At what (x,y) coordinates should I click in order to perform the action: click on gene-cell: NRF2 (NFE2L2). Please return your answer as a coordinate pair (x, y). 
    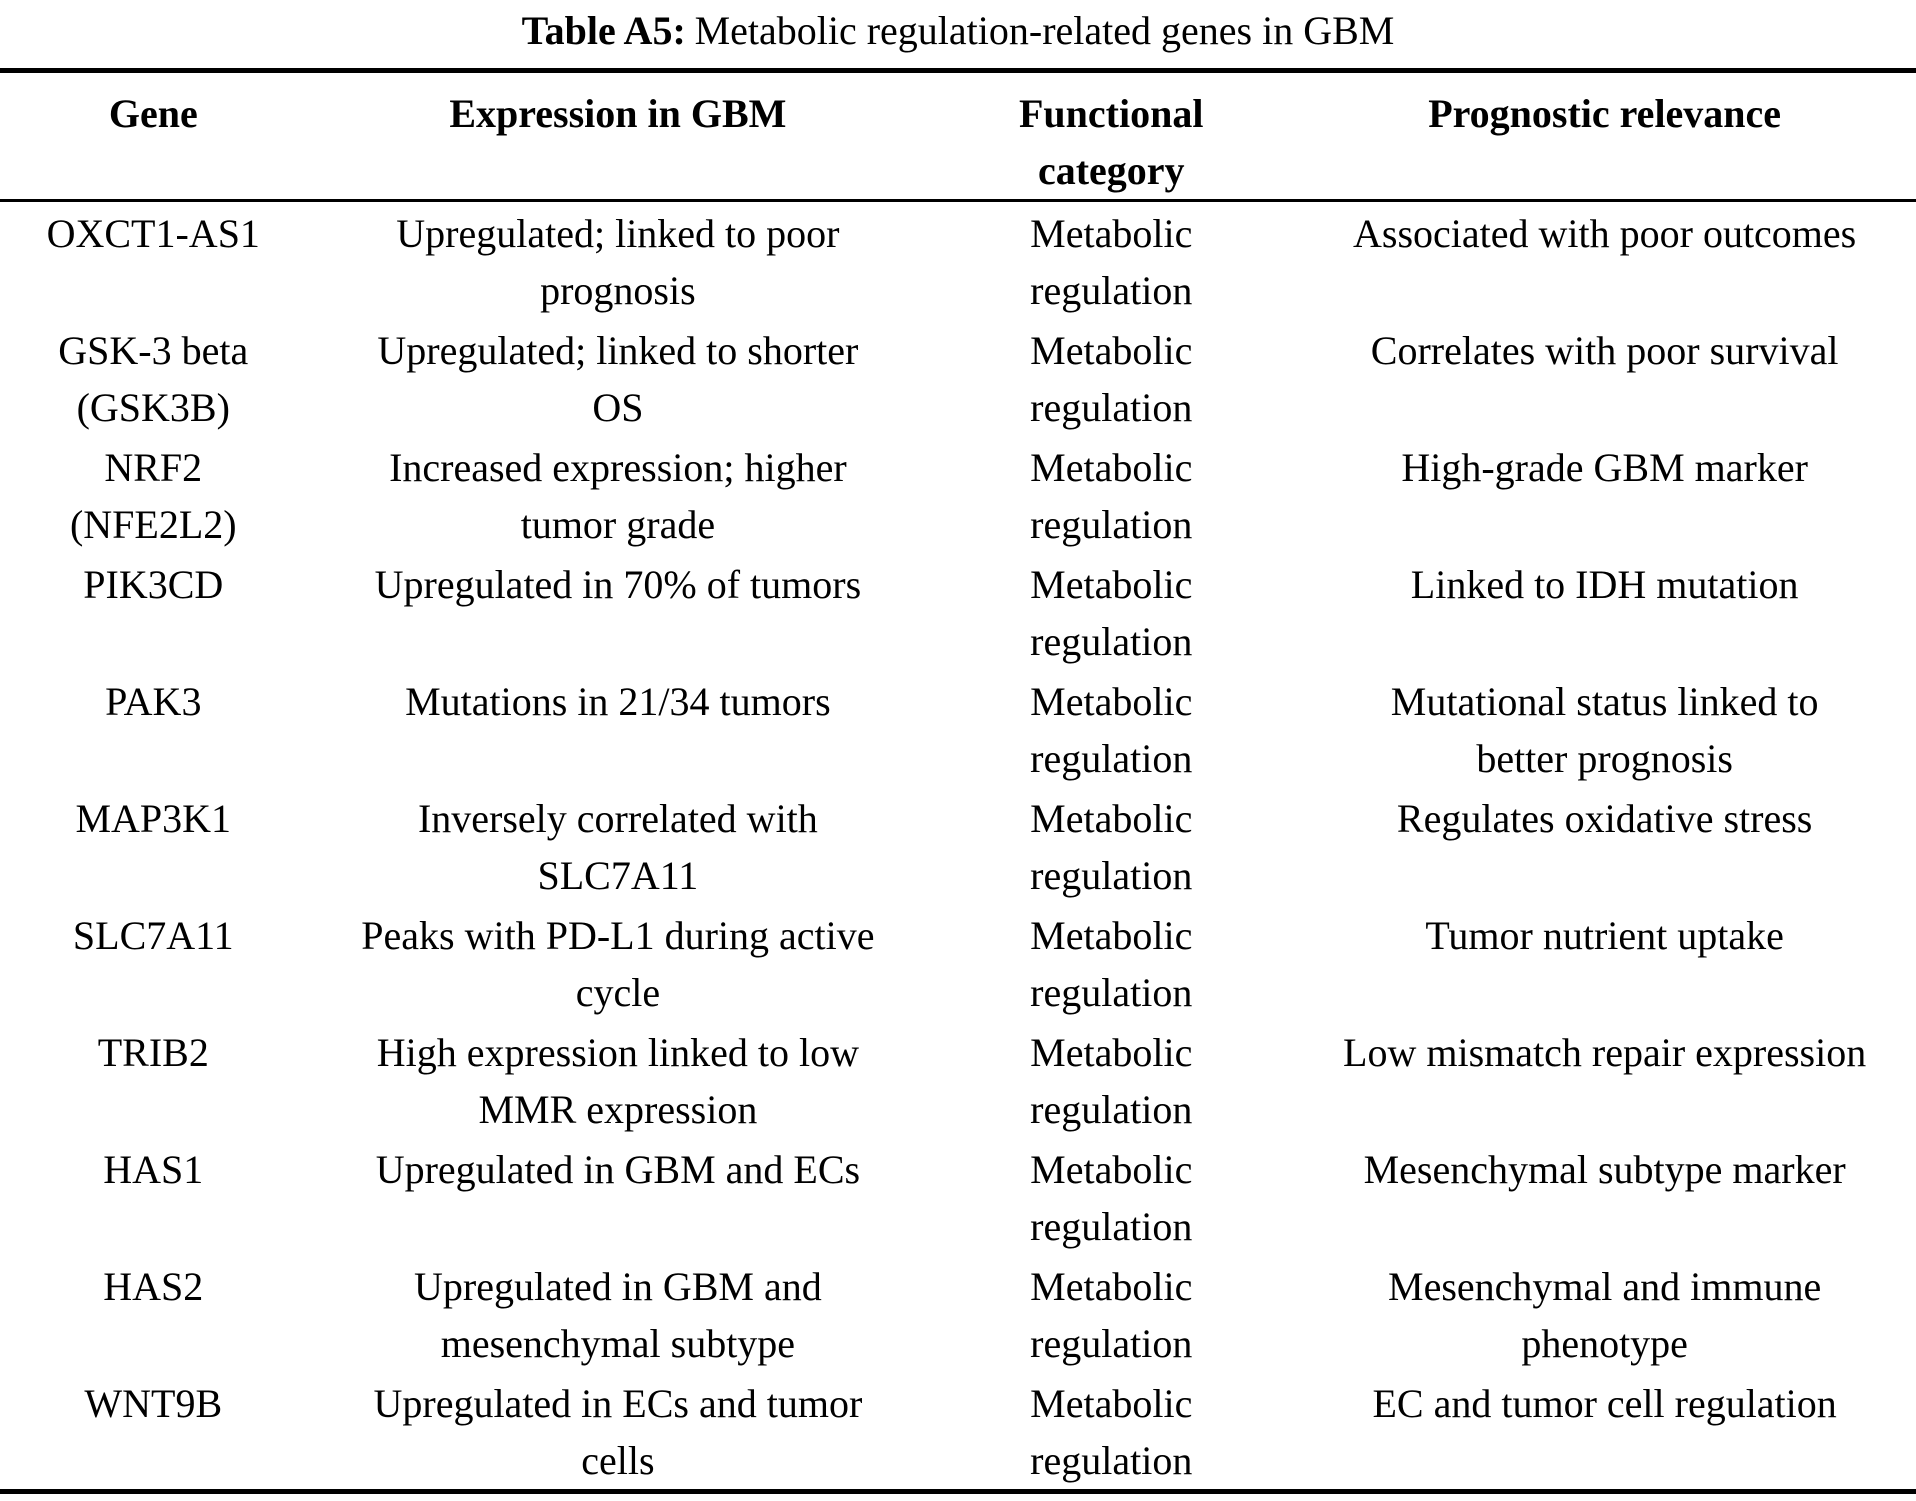
    Looking at the image, I should click on (153, 496).